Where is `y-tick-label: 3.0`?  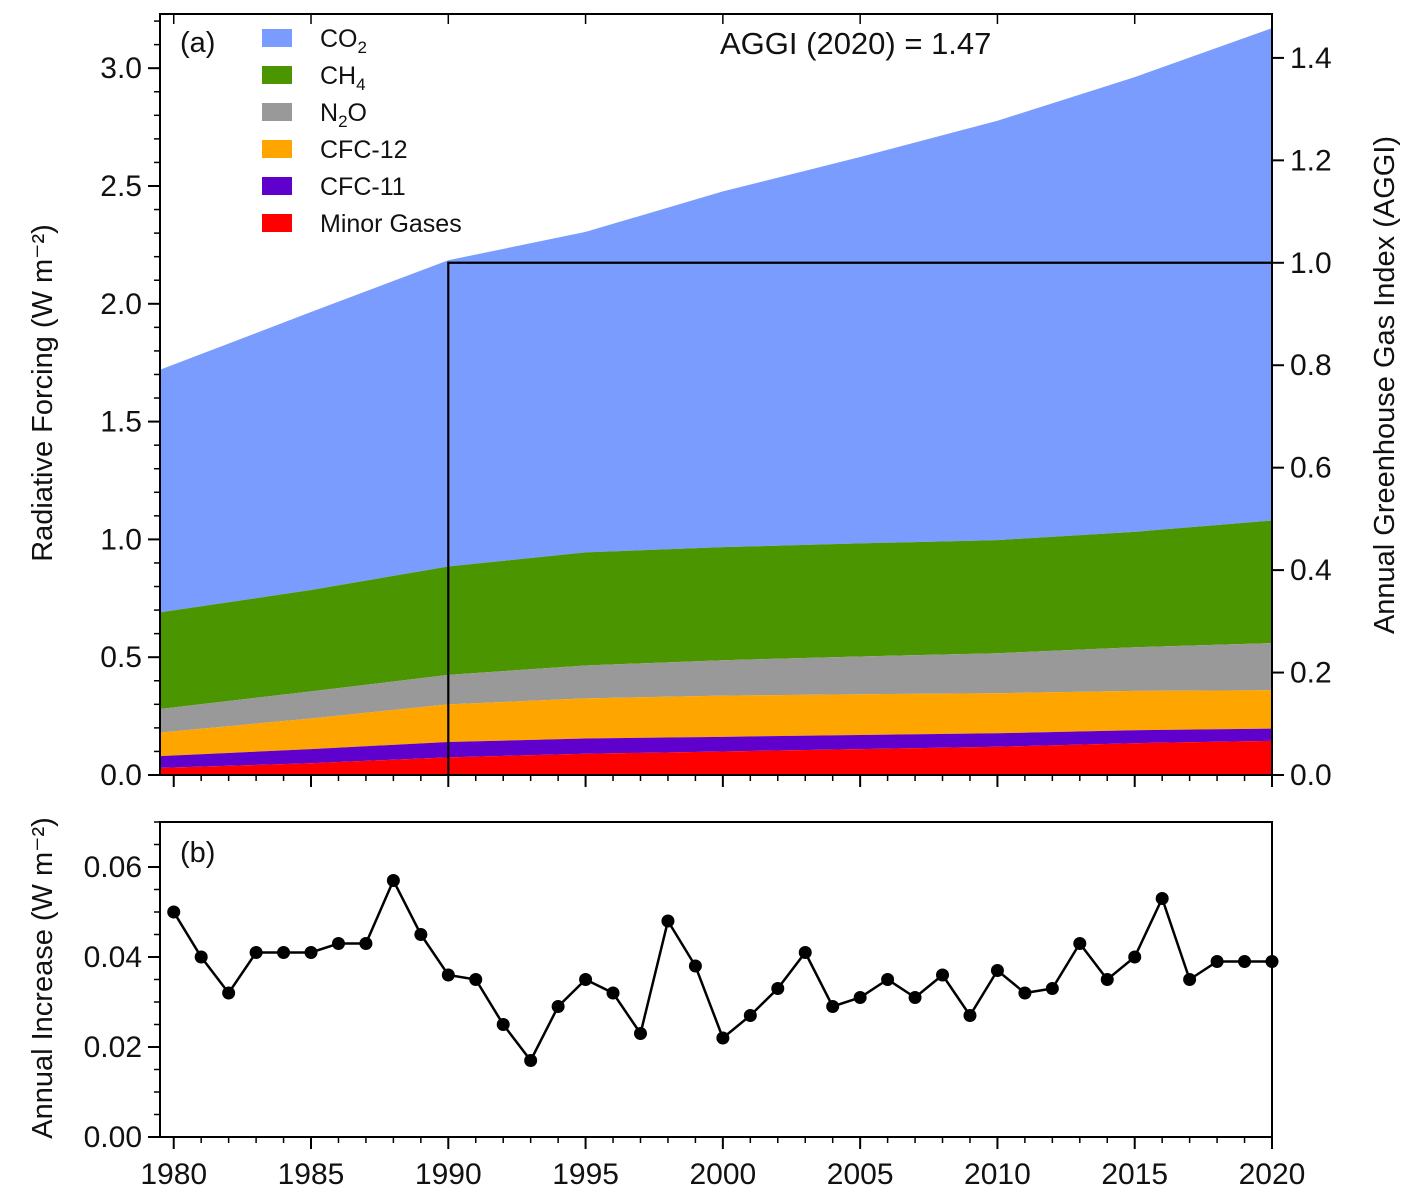
y-tick-label: 3.0 is located at coordinates (121, 68).